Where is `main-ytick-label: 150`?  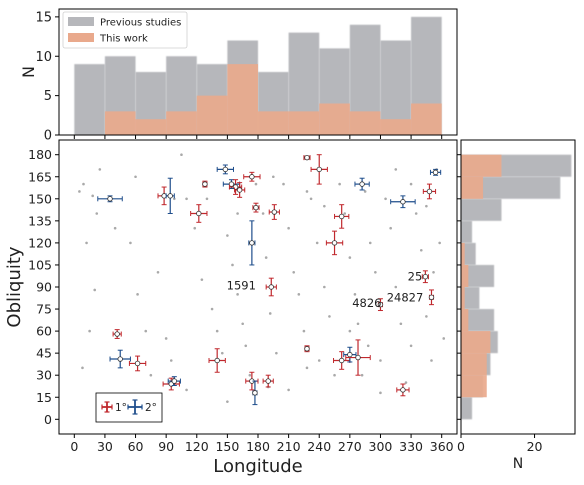 main-ytick-label: 150 is located at coordinates (40, 198).